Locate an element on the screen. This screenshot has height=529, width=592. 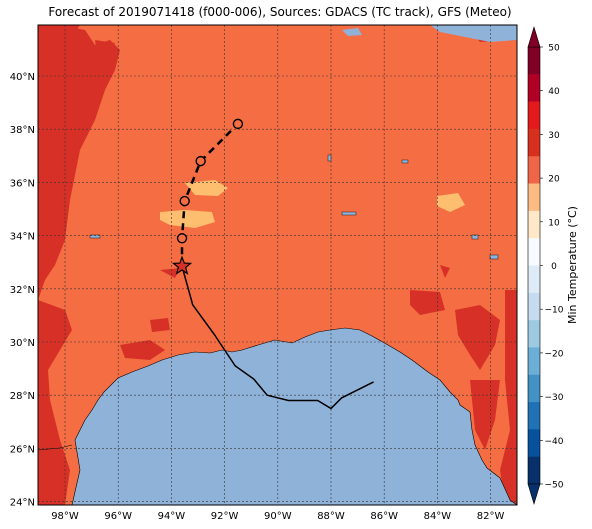
lat-label: 36°N is located at coordinates (22, 183).